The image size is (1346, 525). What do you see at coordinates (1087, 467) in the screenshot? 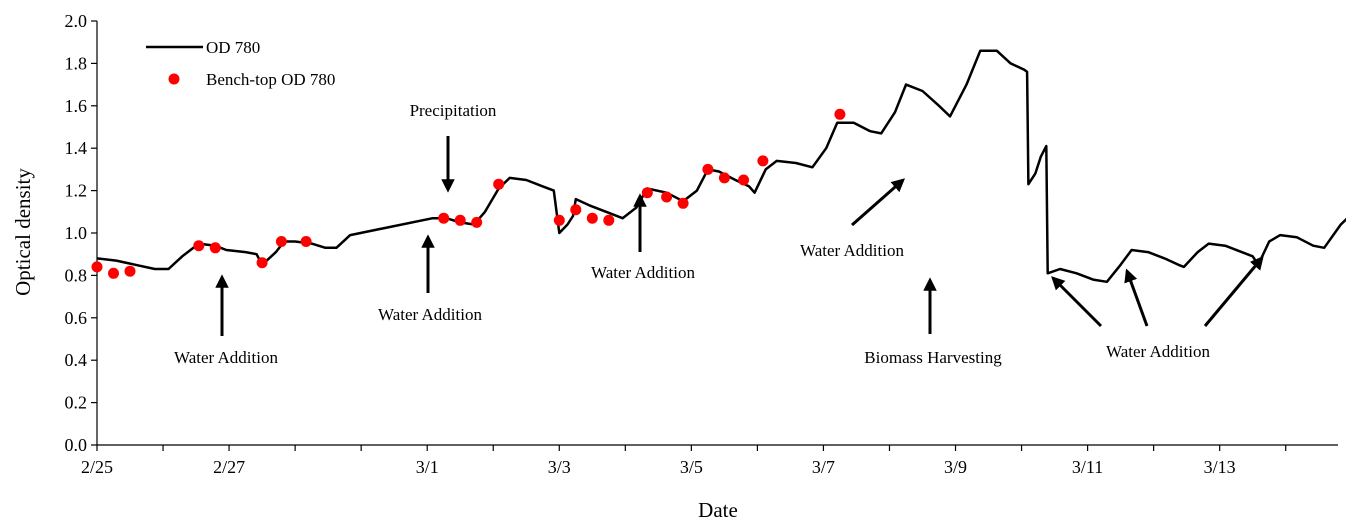
I see `x-tick-label: 3/11` at bounding box center [1087, 467].